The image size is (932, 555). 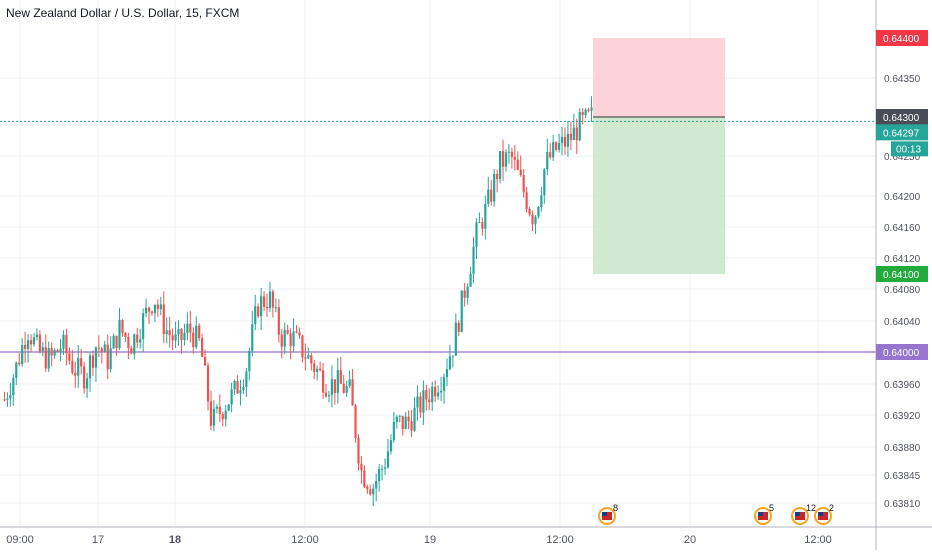 What do you see at coordinates (811, 508) in the screenshot?
I see `event-count: 12` at bounding box center [811, 508].